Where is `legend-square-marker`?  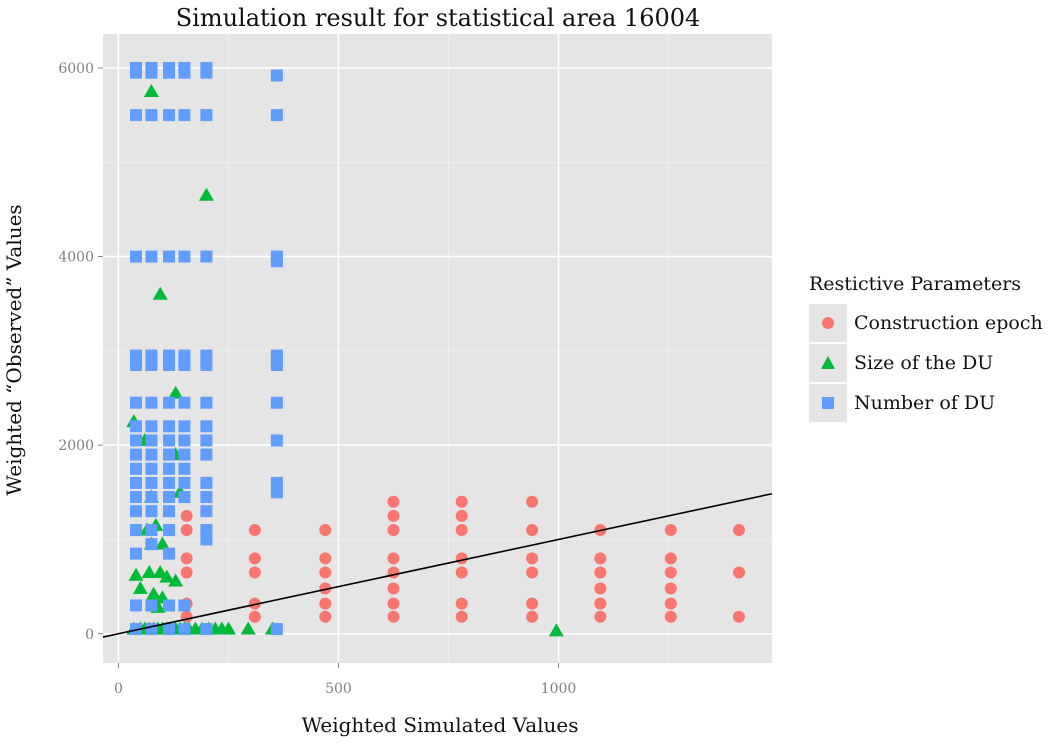
legend-square-marker is located at coordinates (828, 403).